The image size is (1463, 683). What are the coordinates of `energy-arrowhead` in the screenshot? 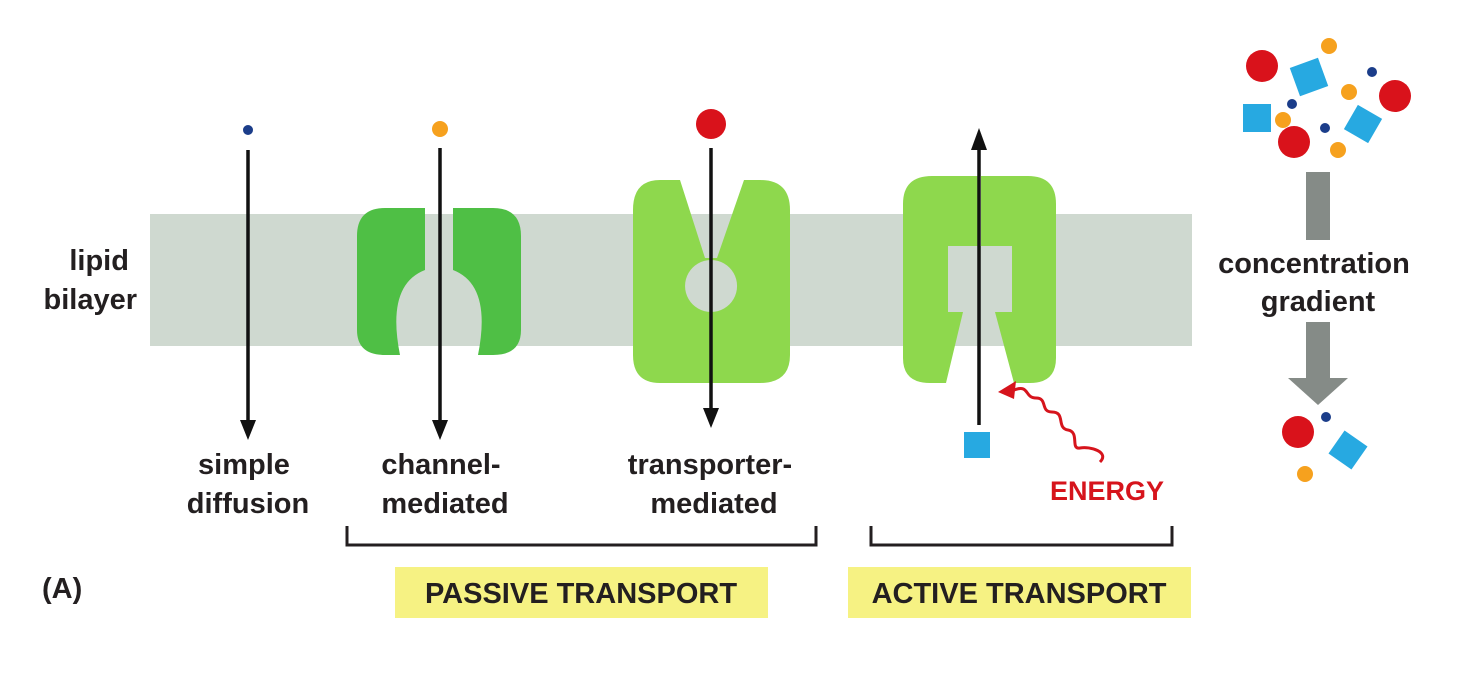 It's located at (1007, 390).